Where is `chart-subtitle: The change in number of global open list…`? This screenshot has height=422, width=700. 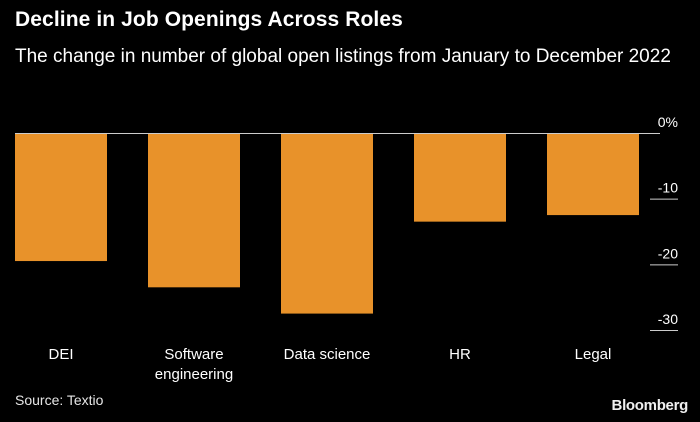 chart-subtitle: The change in number of global open list… is located at coordinates (343, 56).